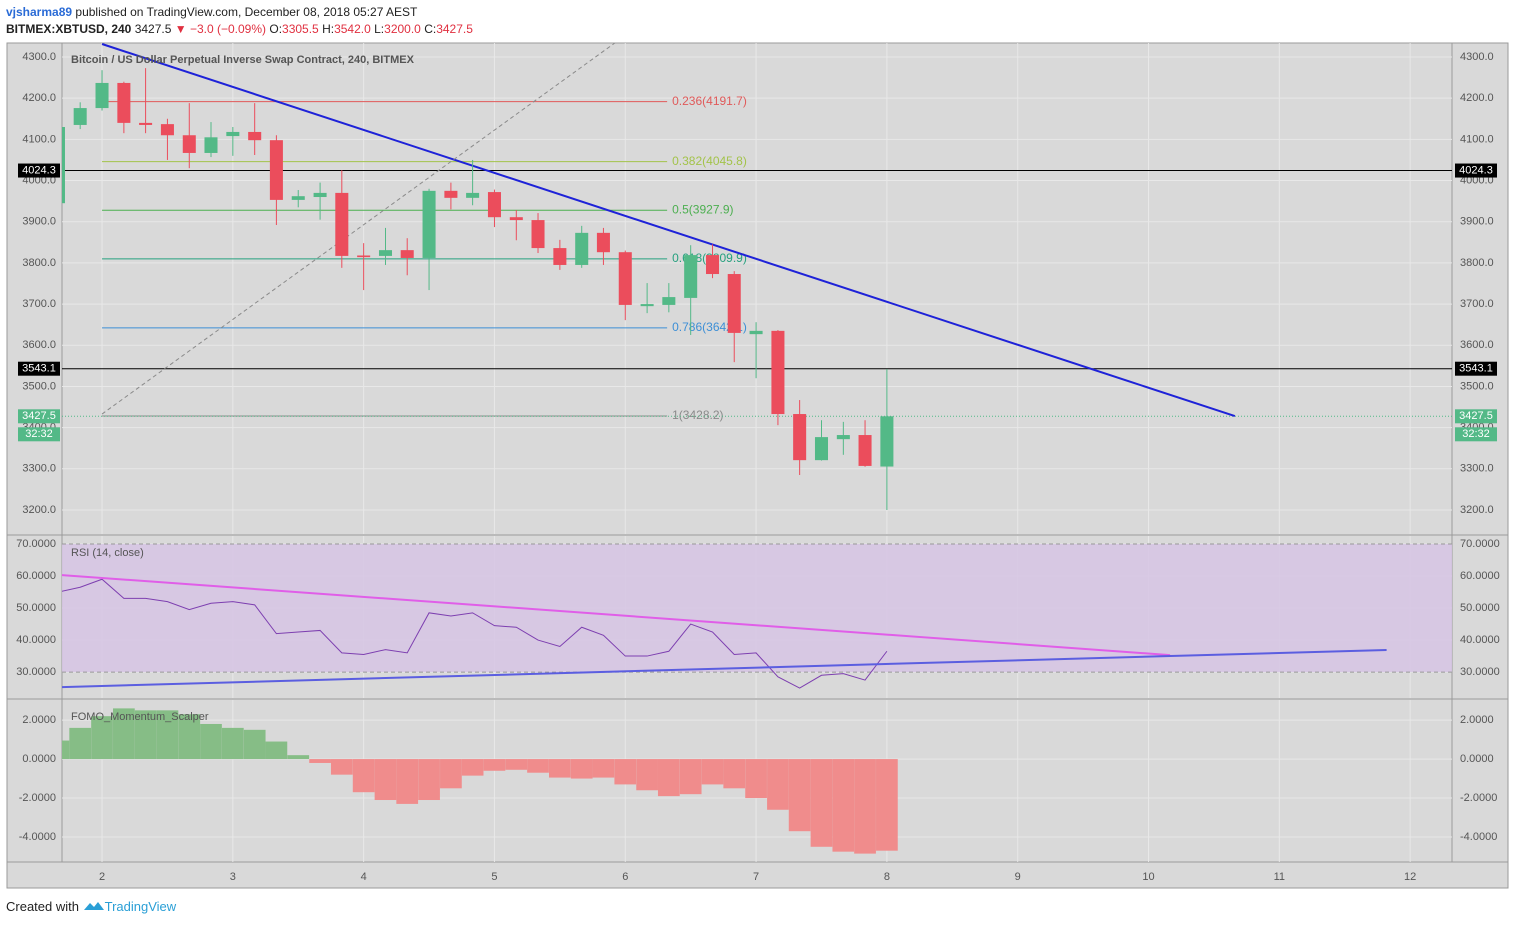  Describe the element at coordinates (233, 877) in the screenshot. I see `x-tick-label: 3` at that location.